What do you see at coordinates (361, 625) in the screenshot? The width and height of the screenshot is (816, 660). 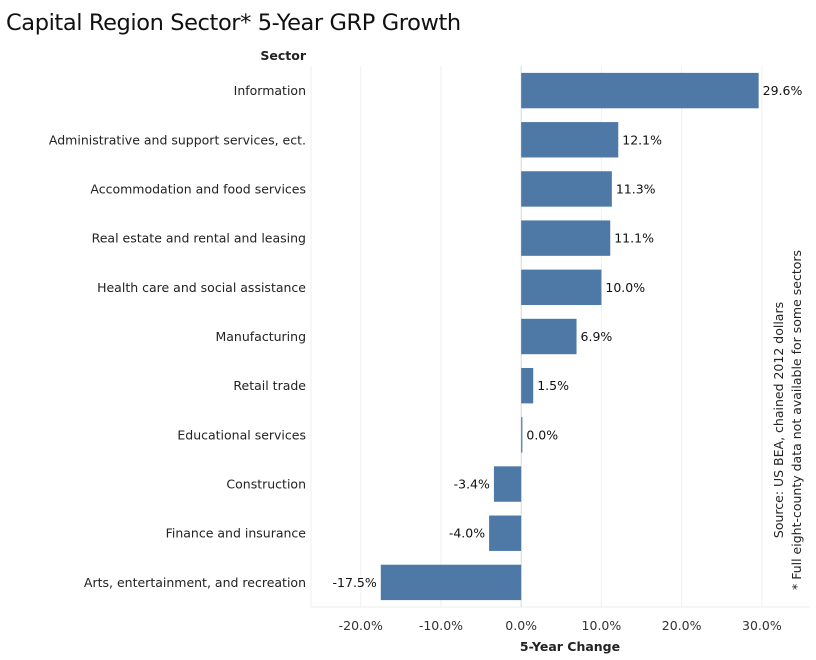 I see `x-tick-label: -20.0%` at bounding box center [361, 625].